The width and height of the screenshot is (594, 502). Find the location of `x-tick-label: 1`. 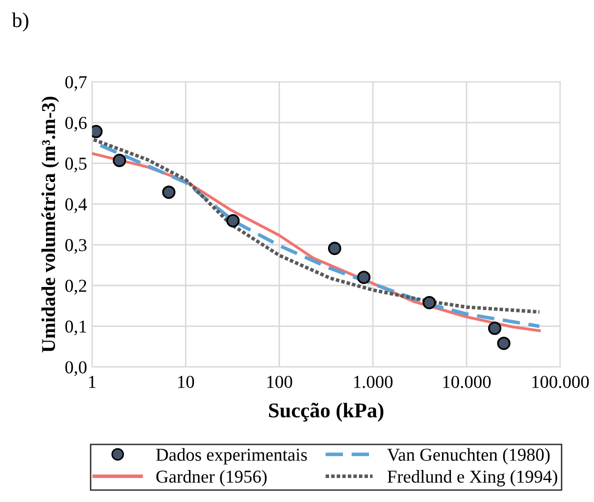

x-tick-label: 1 is located at coordinates (92, 382).